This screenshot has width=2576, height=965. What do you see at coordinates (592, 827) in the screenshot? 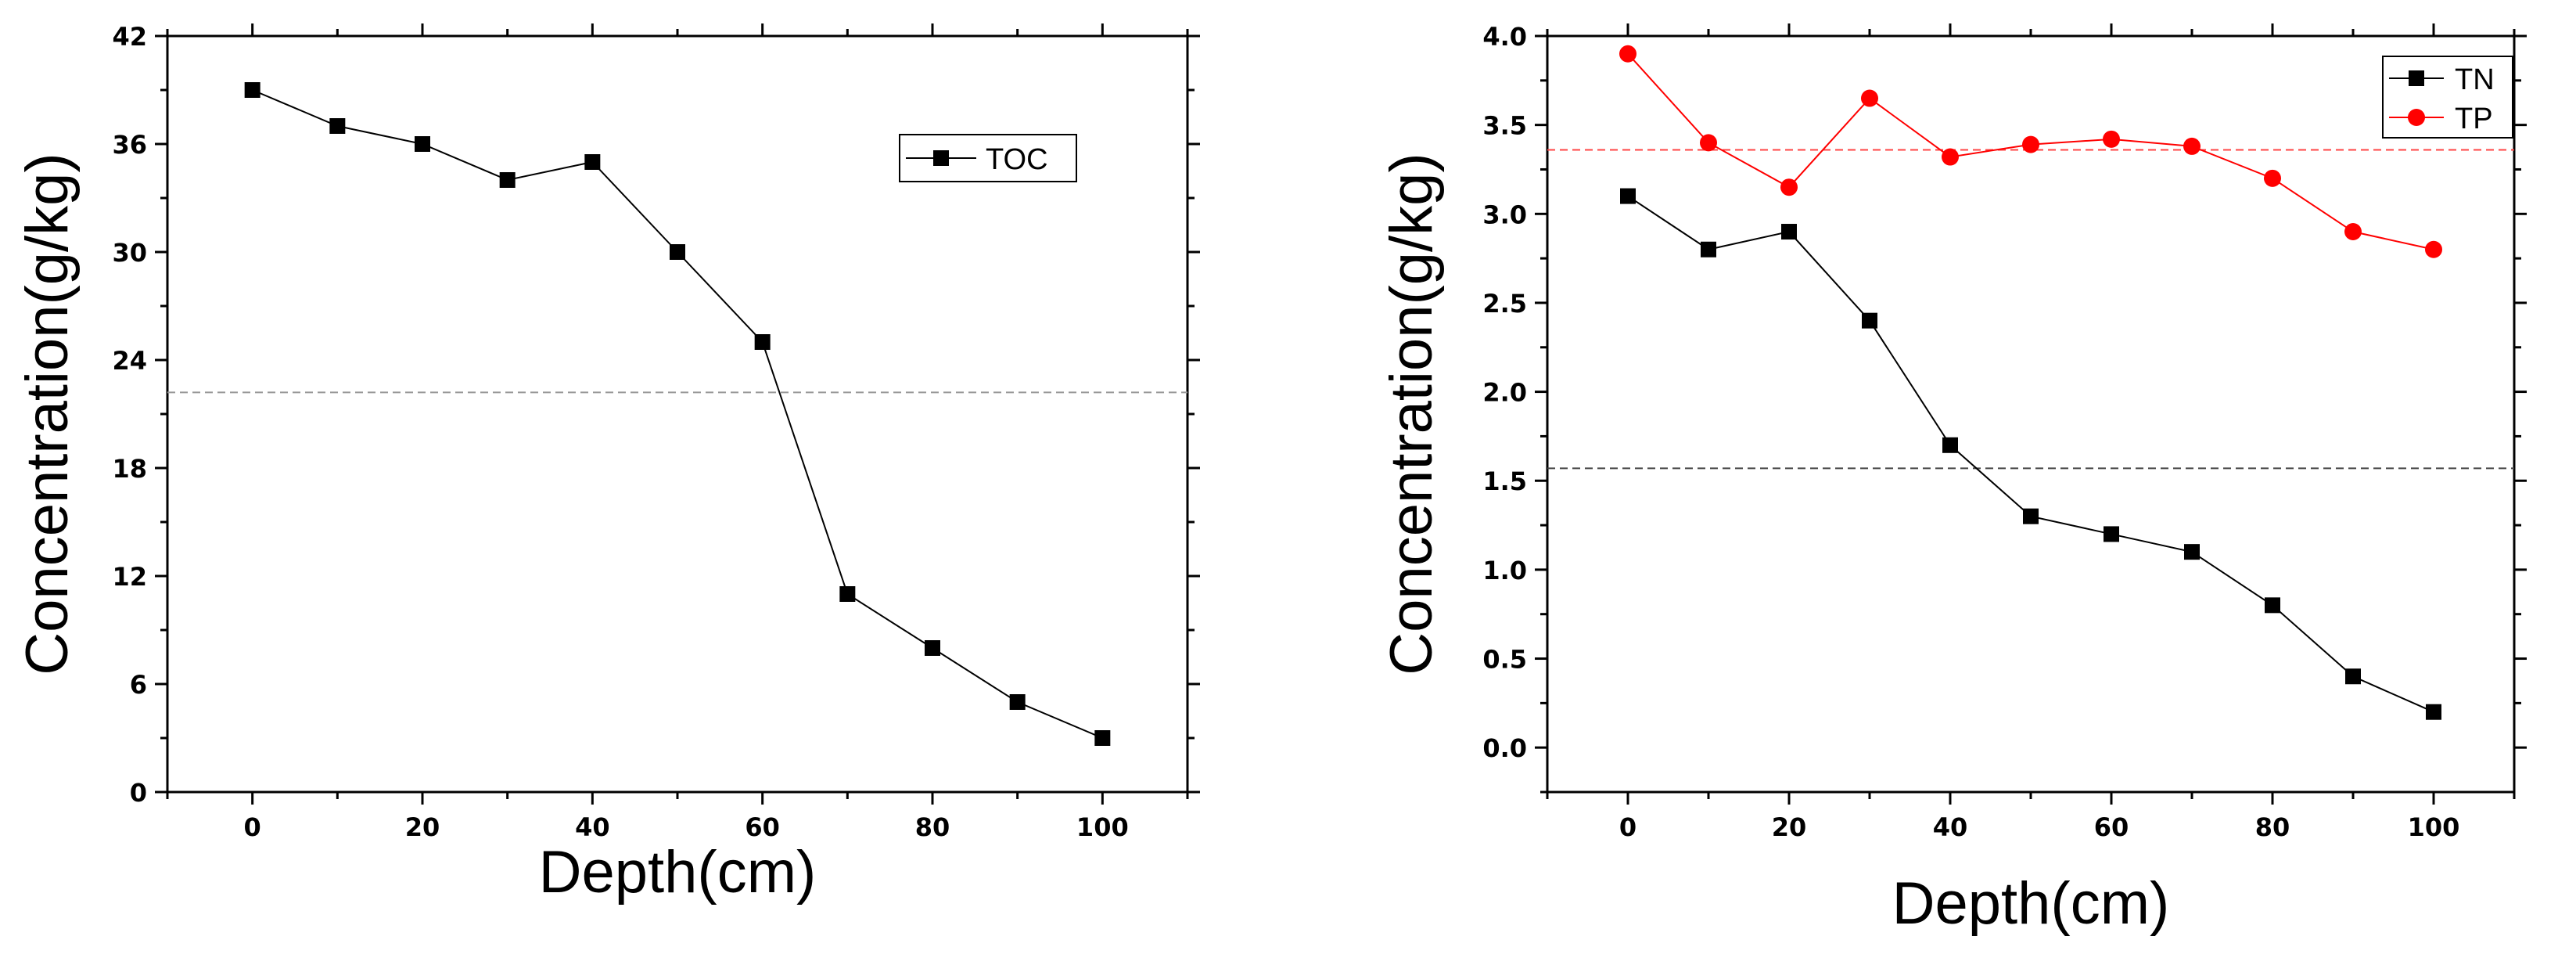
I see `toc-x-tick-label: 40` at bounding box center [592, 827].